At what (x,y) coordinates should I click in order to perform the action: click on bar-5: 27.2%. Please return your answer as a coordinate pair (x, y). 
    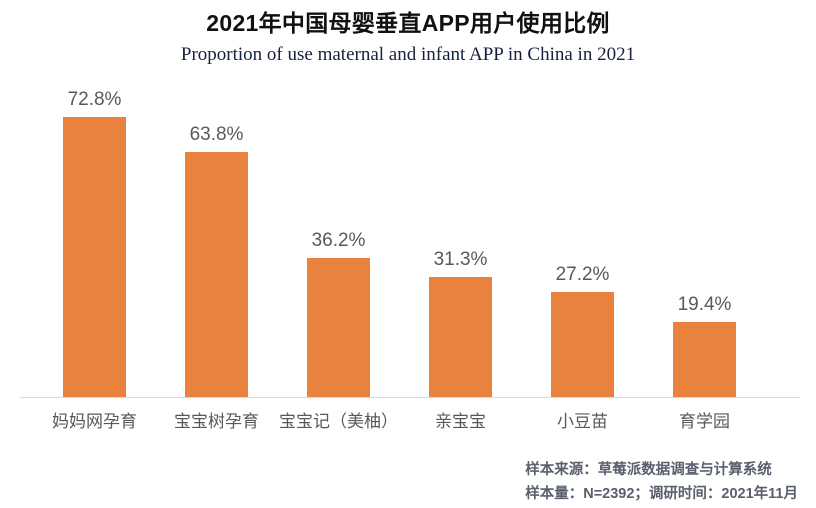
    Looking at the image, I should click on (582, 330).